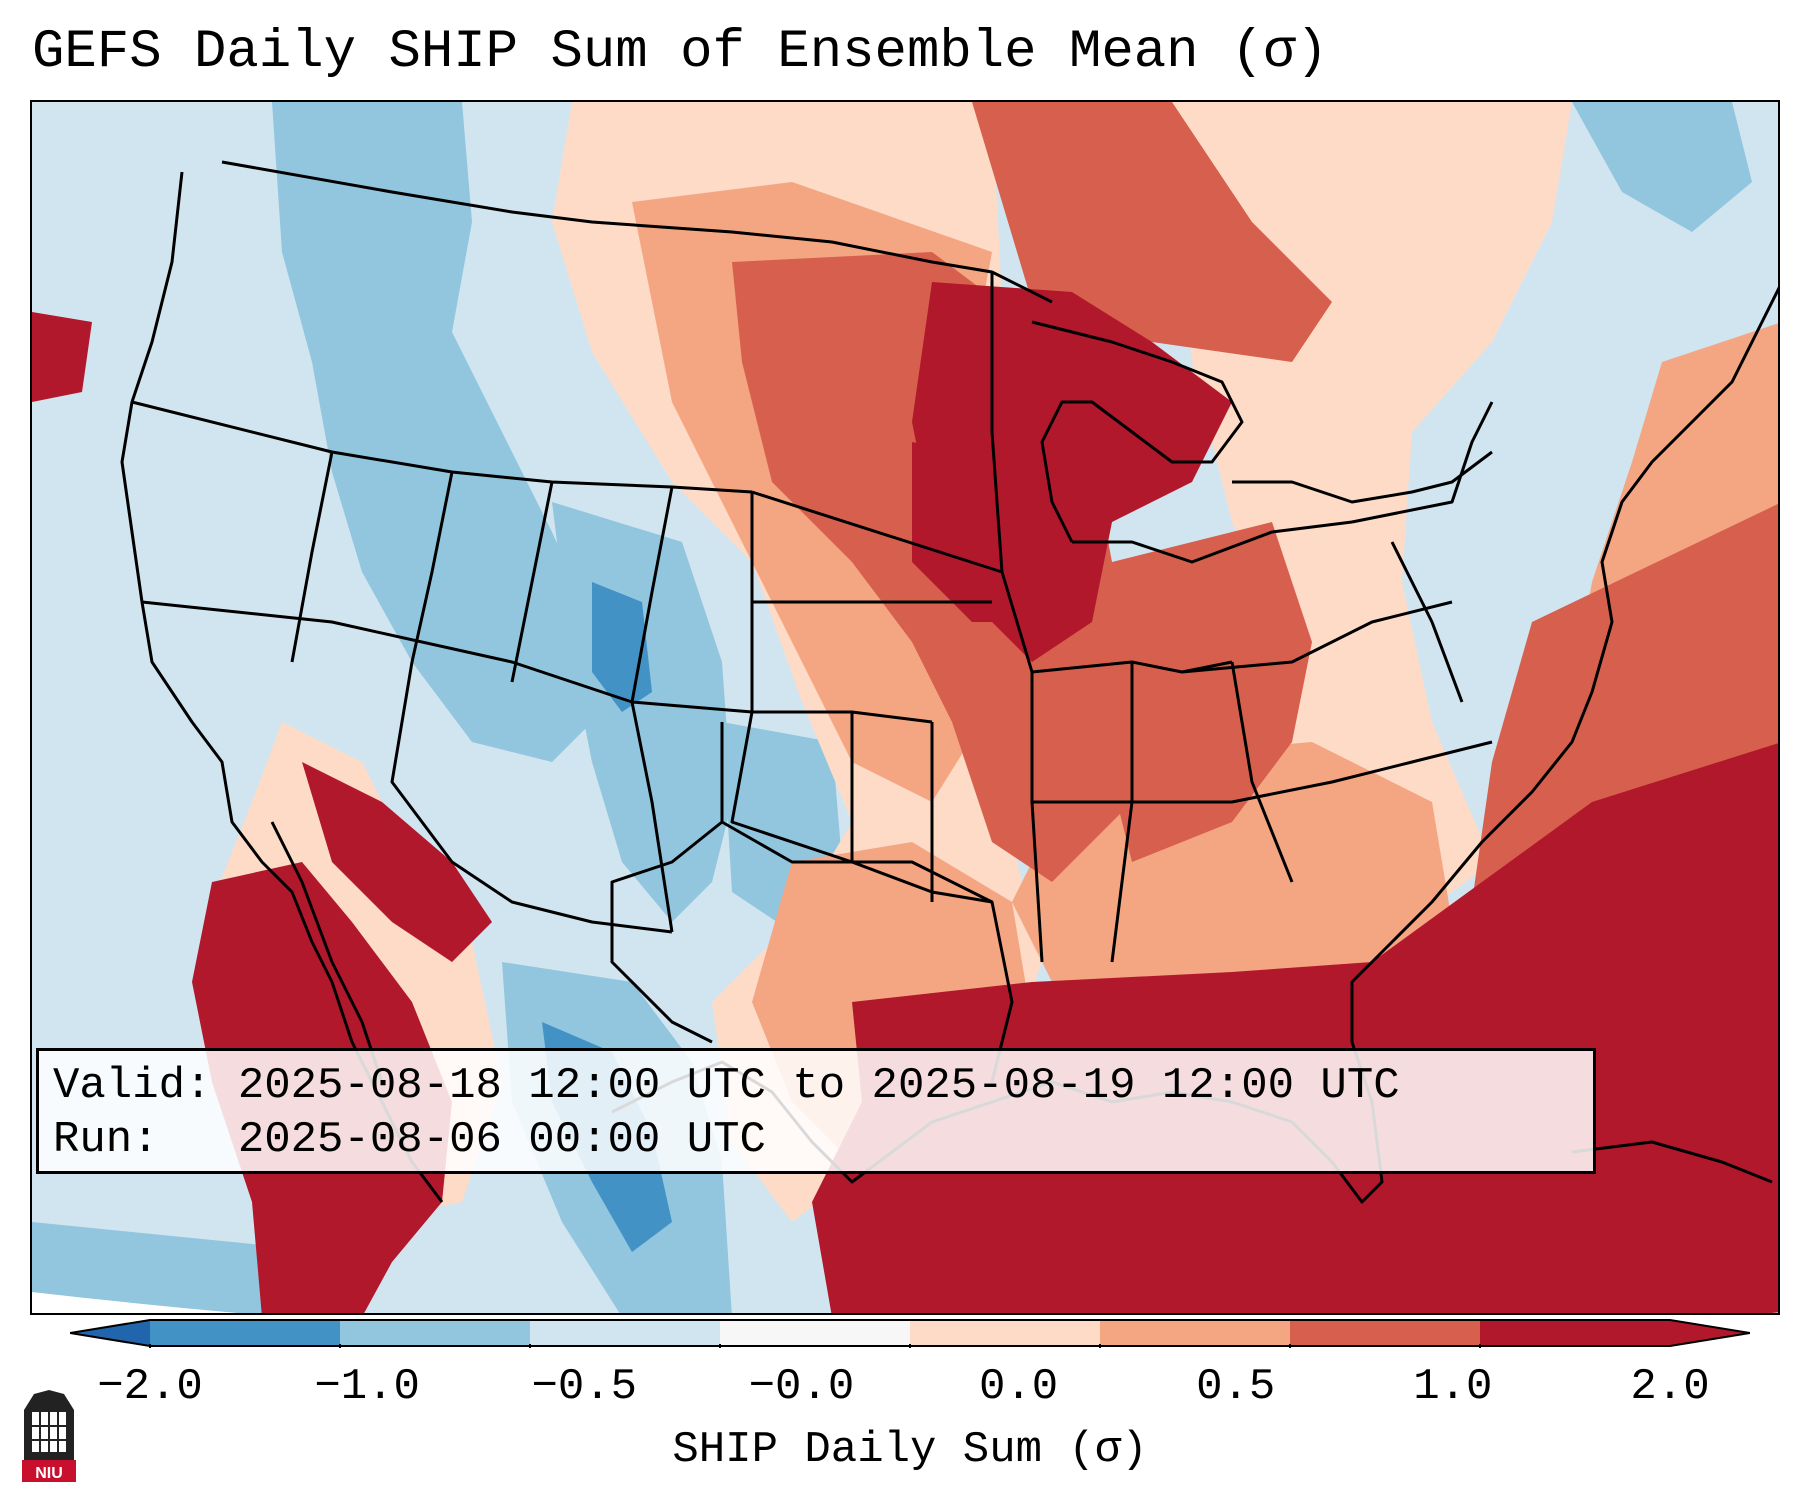 The image size is (1803, 1506). I want to click on field-red-ohio, so click(1207, 692).